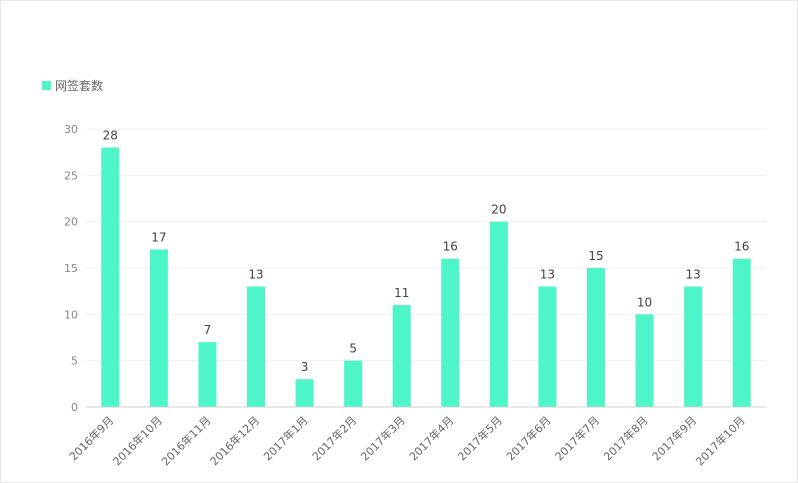 The height and width of the screenshot is (483, 798). I want to click on data-label: 5, so click(353, 349).